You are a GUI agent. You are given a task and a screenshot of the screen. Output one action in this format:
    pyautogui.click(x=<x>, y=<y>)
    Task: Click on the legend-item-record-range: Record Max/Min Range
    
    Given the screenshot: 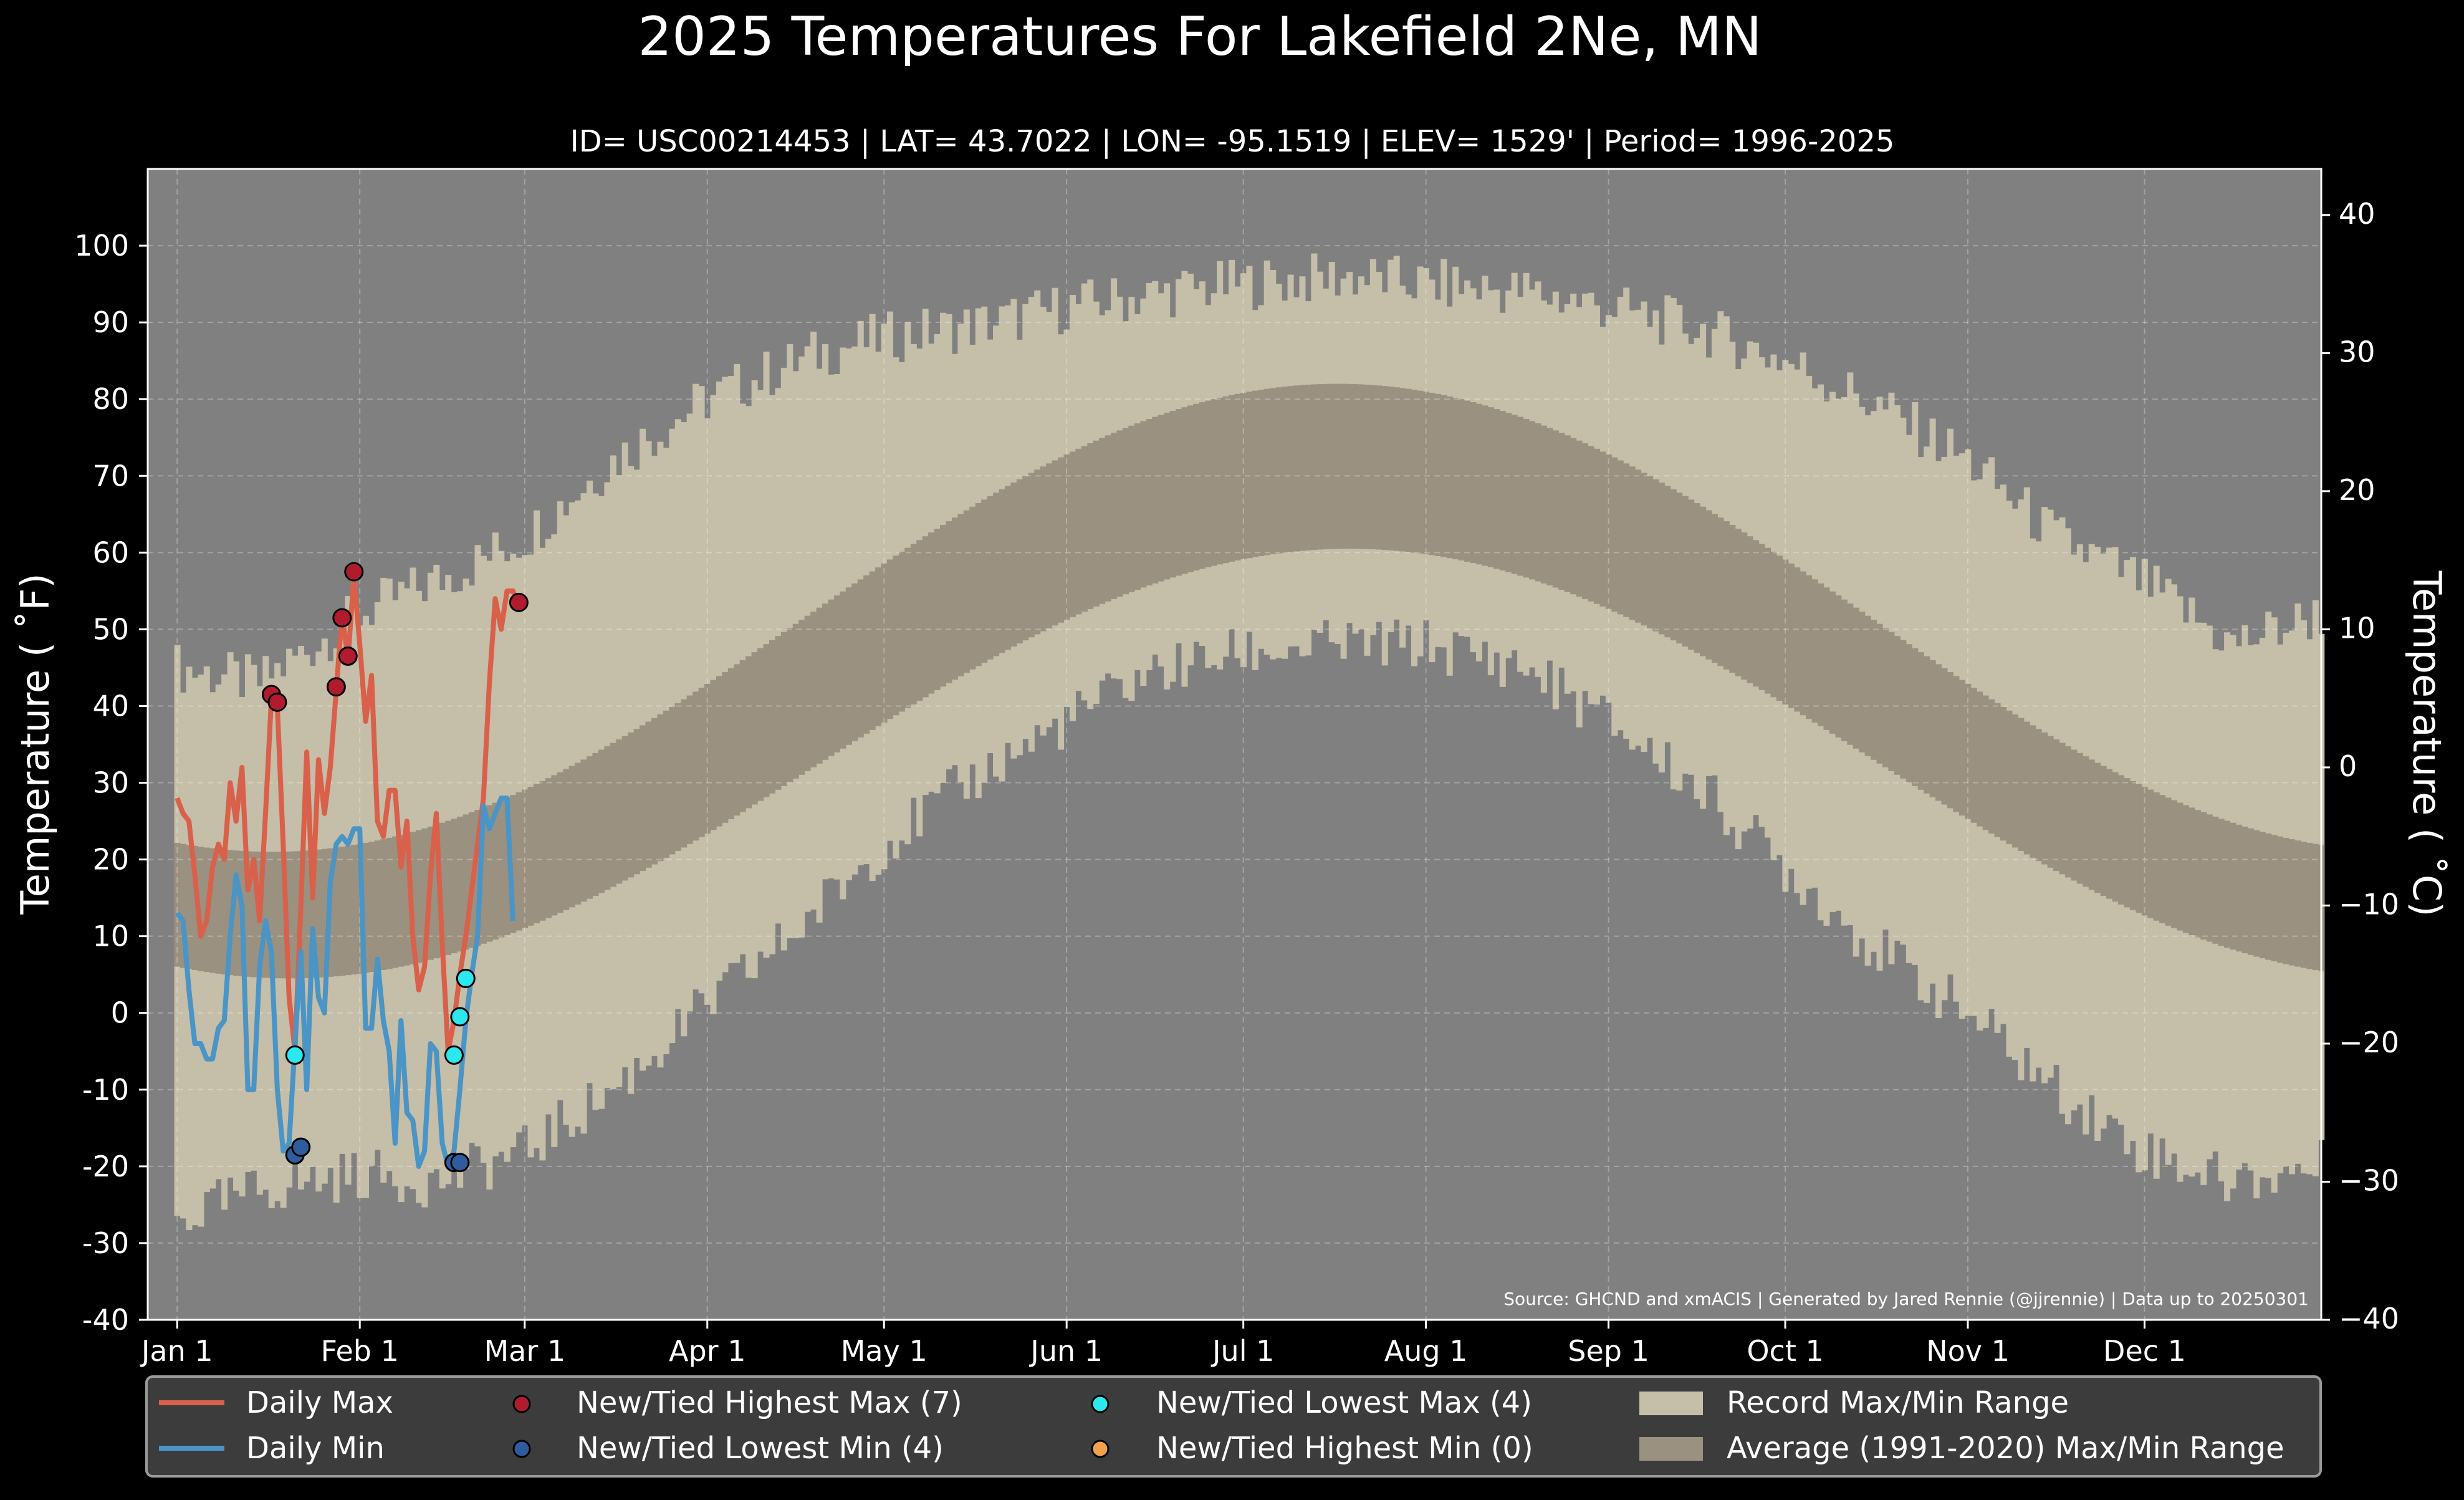 What is the action you would take?
    pyautogui.click(x=1854, y=1403)
    